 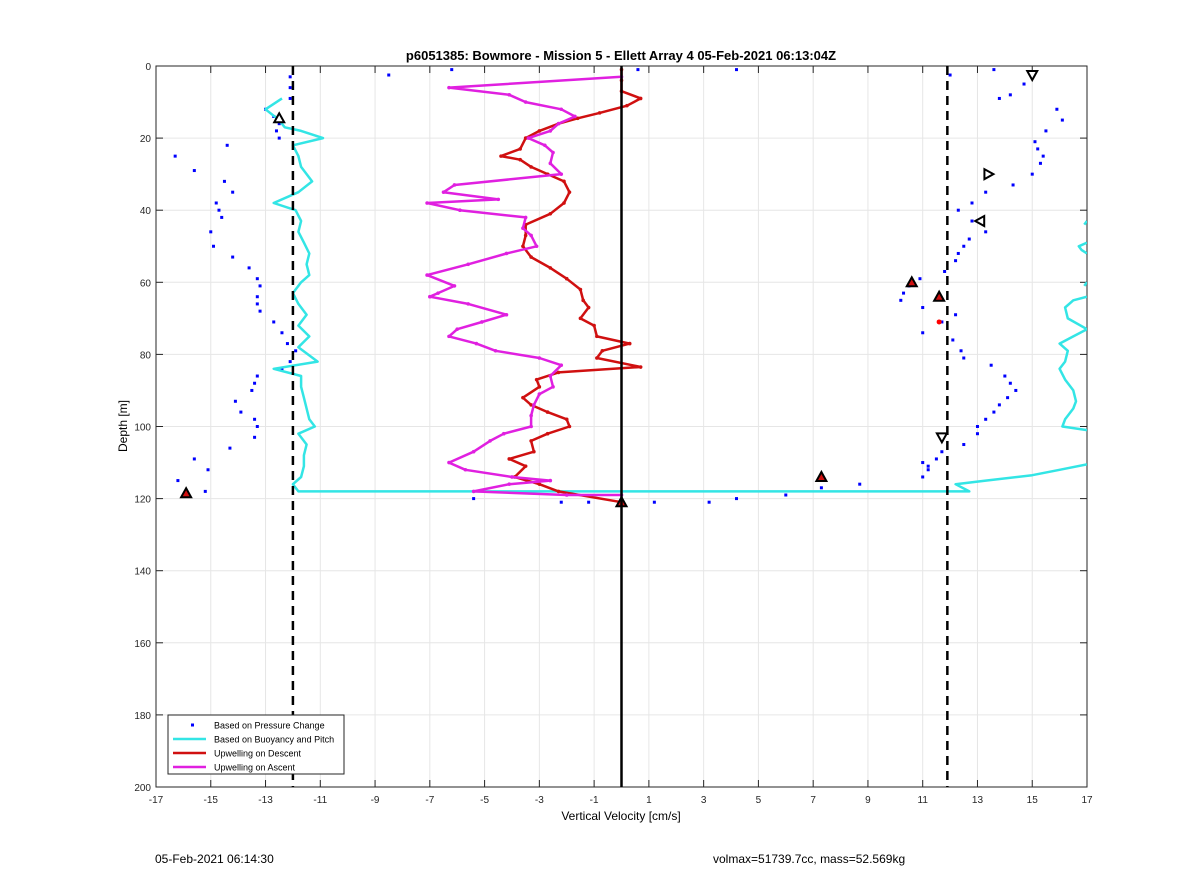 What do you see at coordinates (192, 725) in the screenshot?
I see `legend-marker` at bounding box center [192, 725].